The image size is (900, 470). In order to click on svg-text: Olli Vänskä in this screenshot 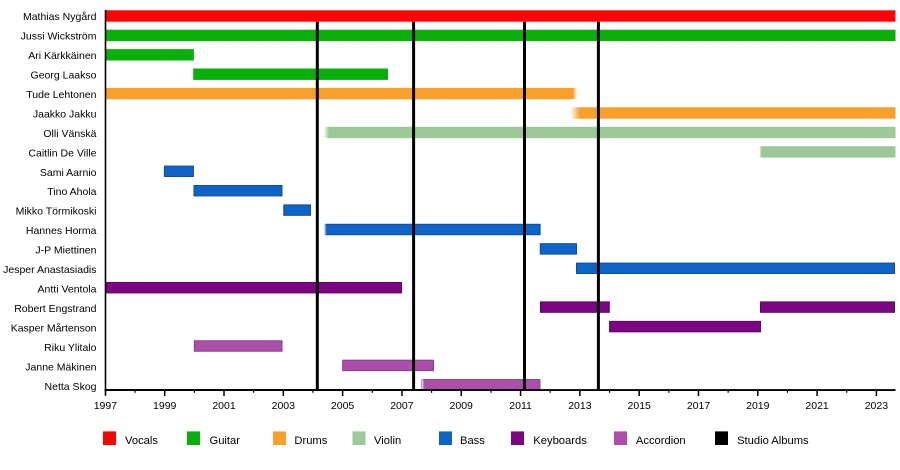, I will do `click(69, 134)`.